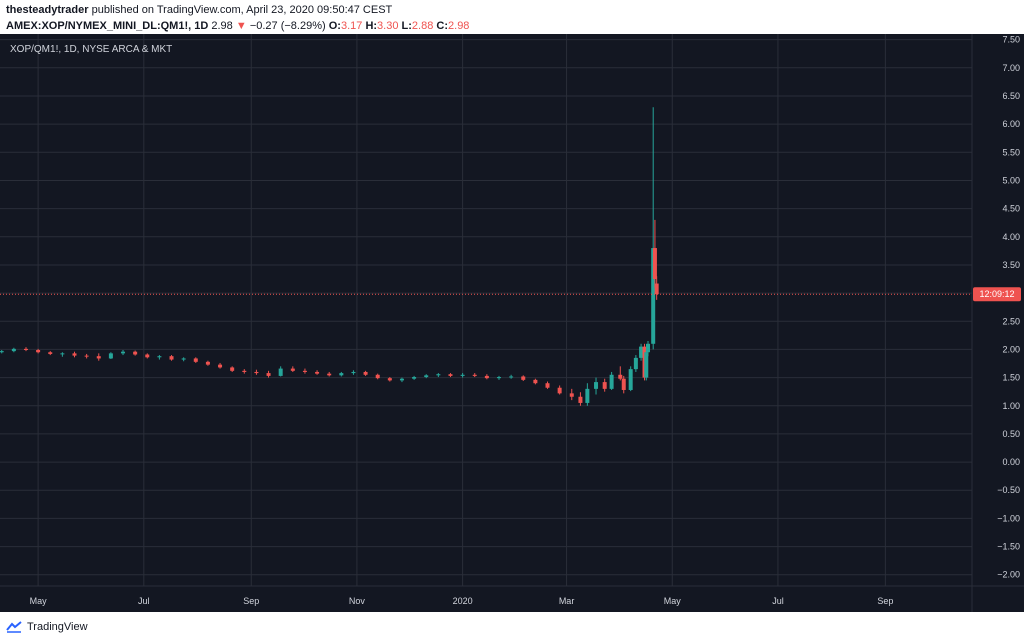 This screenshot has width=1024, height=640. What do you see at coordinates (1011, 462) in the screenshot?
I see `y-tick-label: 0.00` at bounding box center [1011, 462].